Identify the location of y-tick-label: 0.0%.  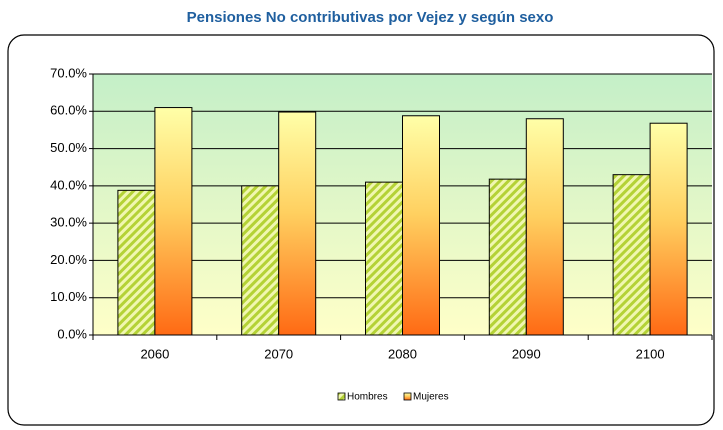
(72, 333).